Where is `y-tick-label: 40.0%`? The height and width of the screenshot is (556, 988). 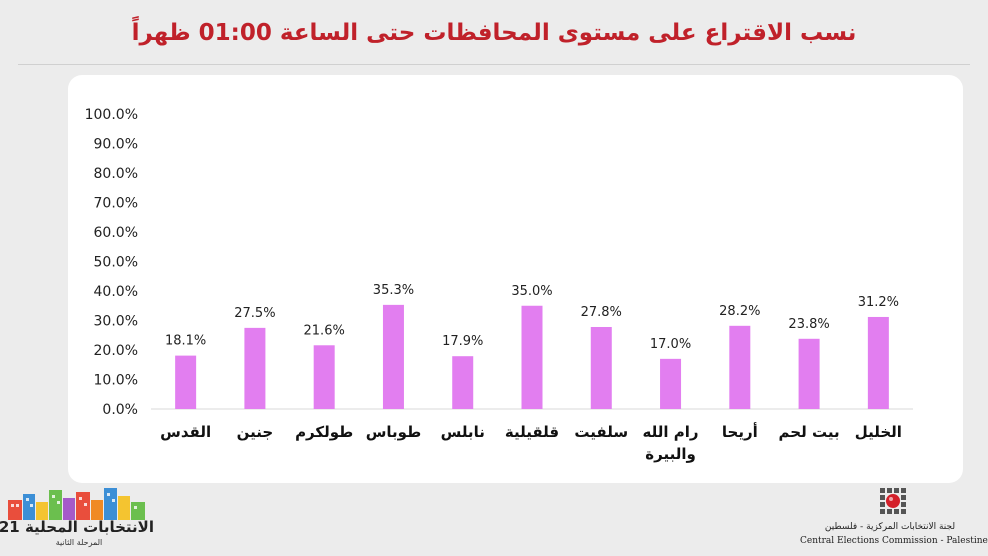
y-tick-label: 40.0% is located at coordinates (116, 292).